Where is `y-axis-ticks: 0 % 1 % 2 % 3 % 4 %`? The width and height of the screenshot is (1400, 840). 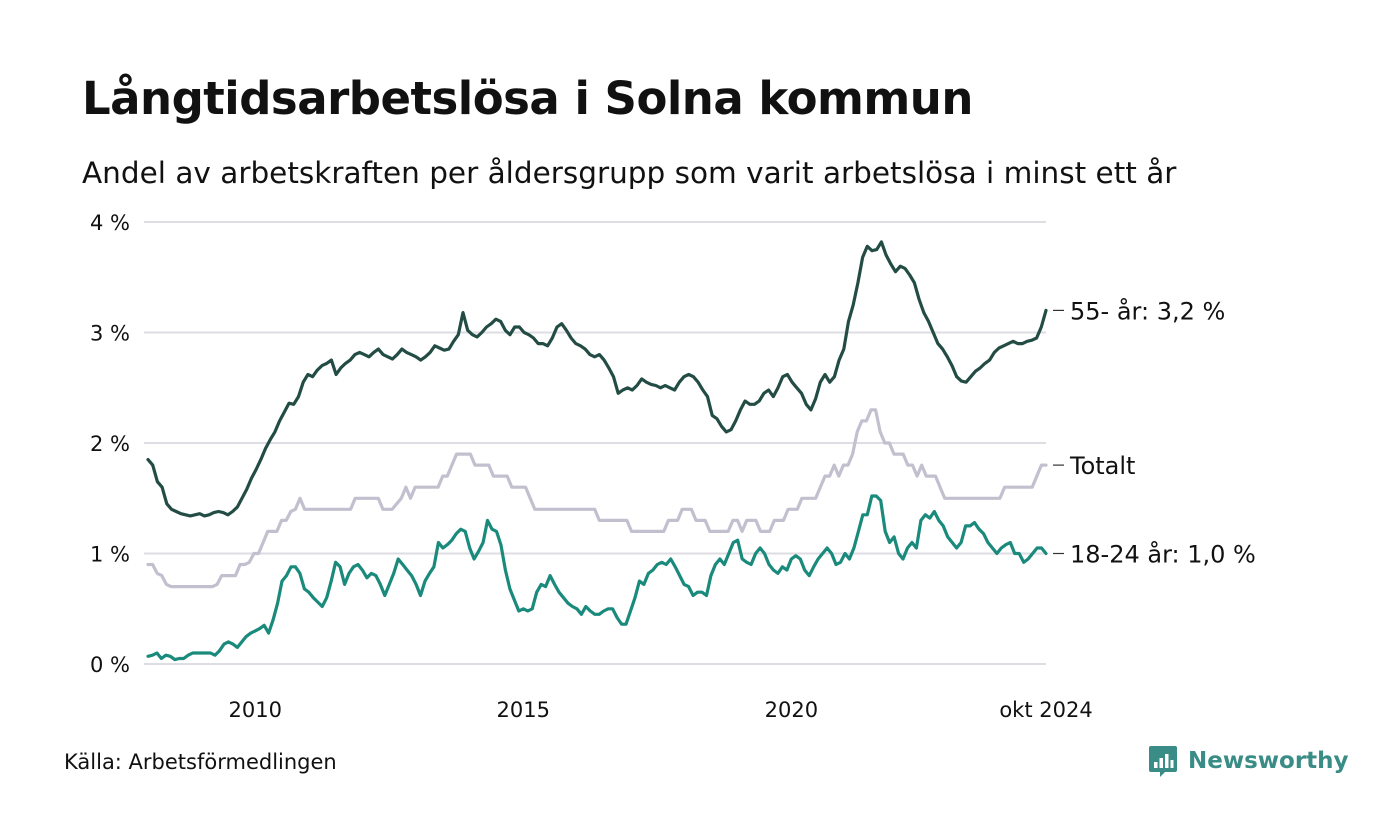 y-axis-ticks: 0 % 1 % 2 % 3 % 4 % is located at coordinates (110, 444).